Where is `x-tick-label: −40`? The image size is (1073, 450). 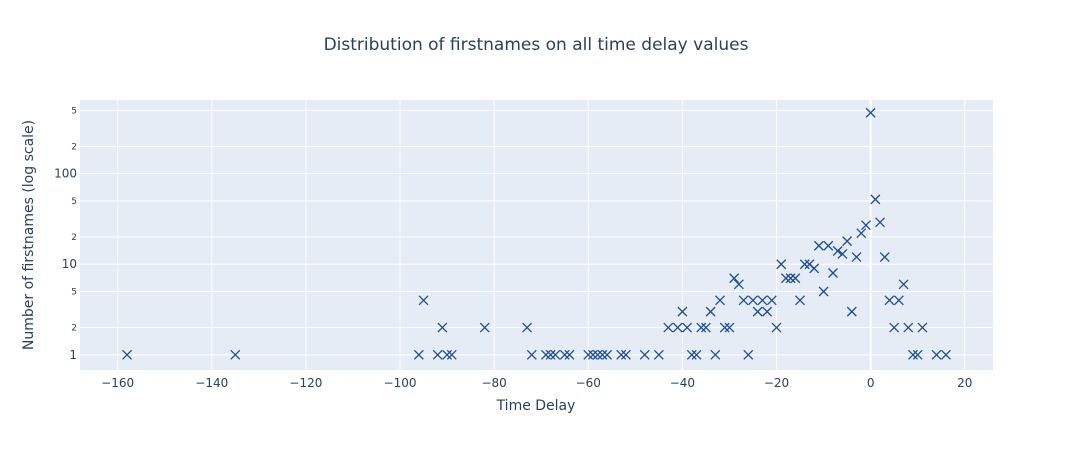
x-tick-label: −40 is located at coordinates (682, 383).